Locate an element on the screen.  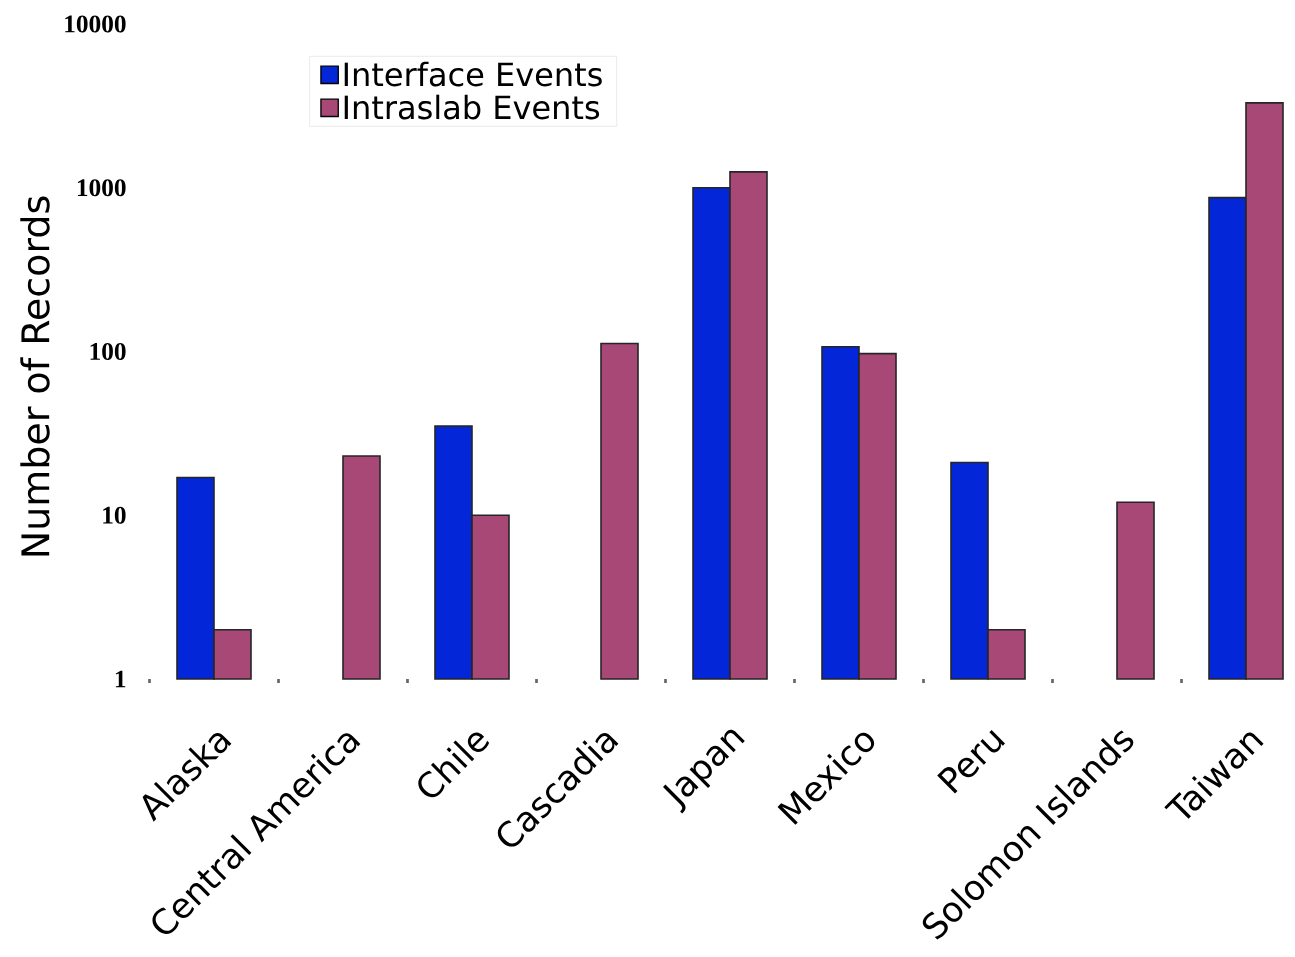
y-axis-title: Number of Records is located at coordinates (35, 376).